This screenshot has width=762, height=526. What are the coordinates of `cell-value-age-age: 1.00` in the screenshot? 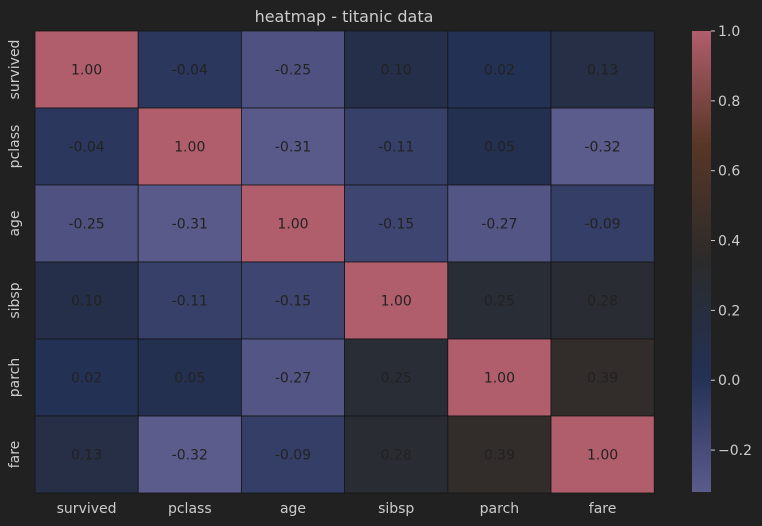 It's located at (292, 225).